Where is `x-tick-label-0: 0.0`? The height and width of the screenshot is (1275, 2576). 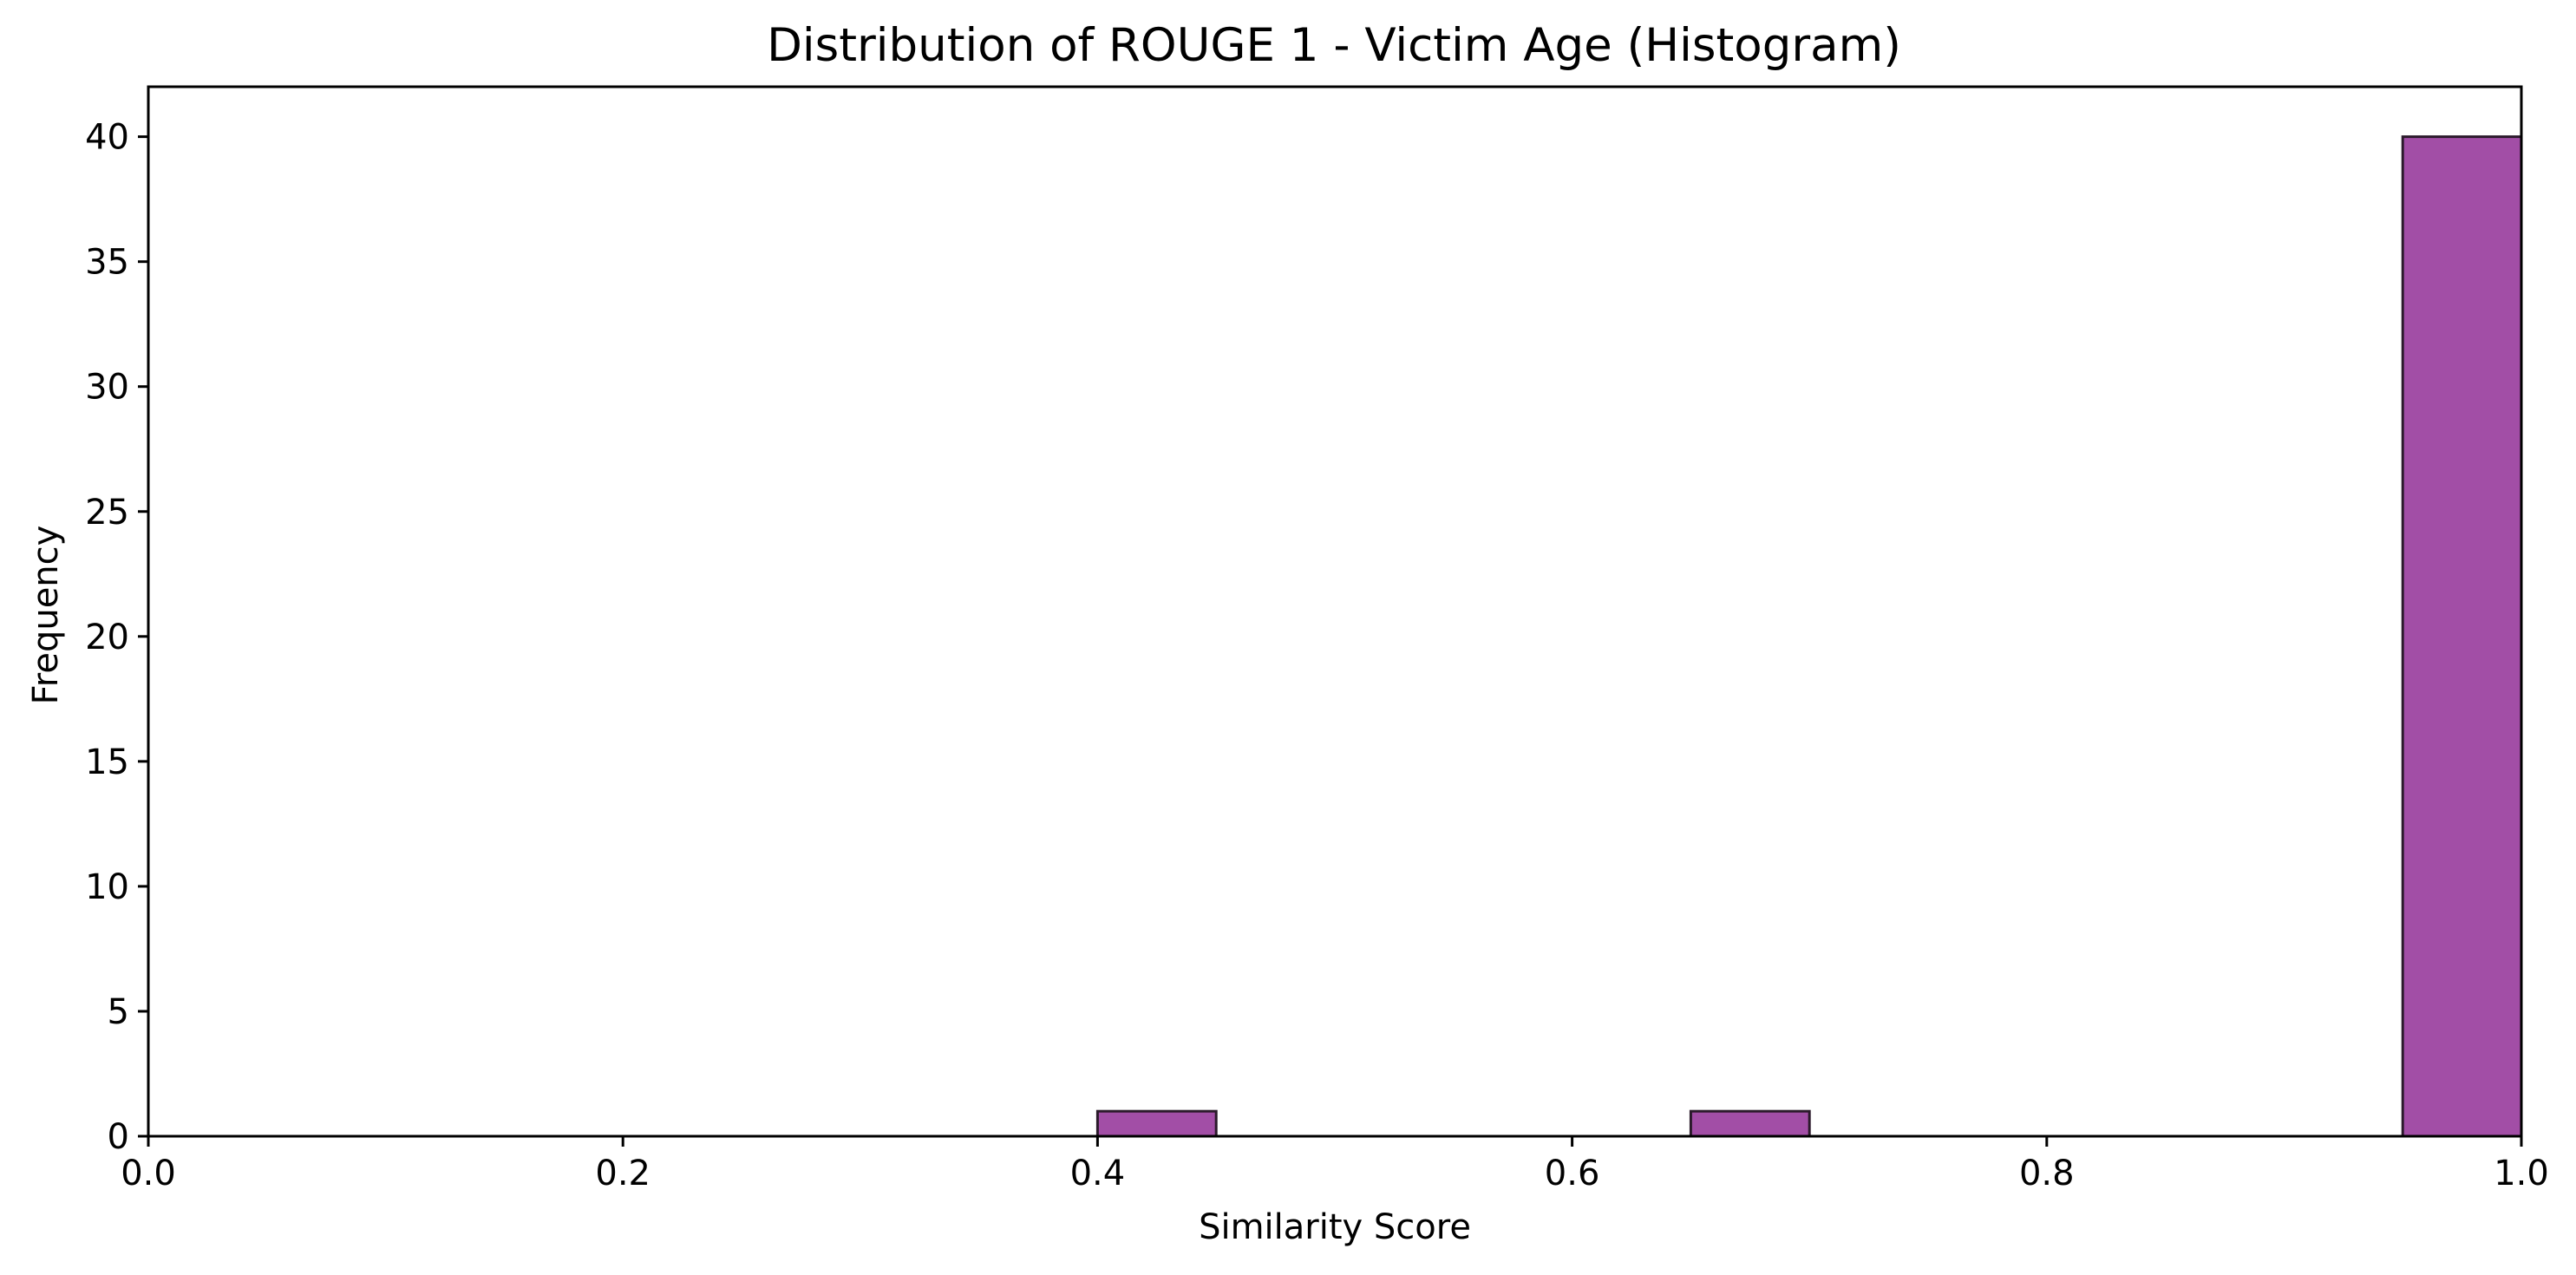 x-tick-label-0: 0.0 is located at coordinates (148, 1173).